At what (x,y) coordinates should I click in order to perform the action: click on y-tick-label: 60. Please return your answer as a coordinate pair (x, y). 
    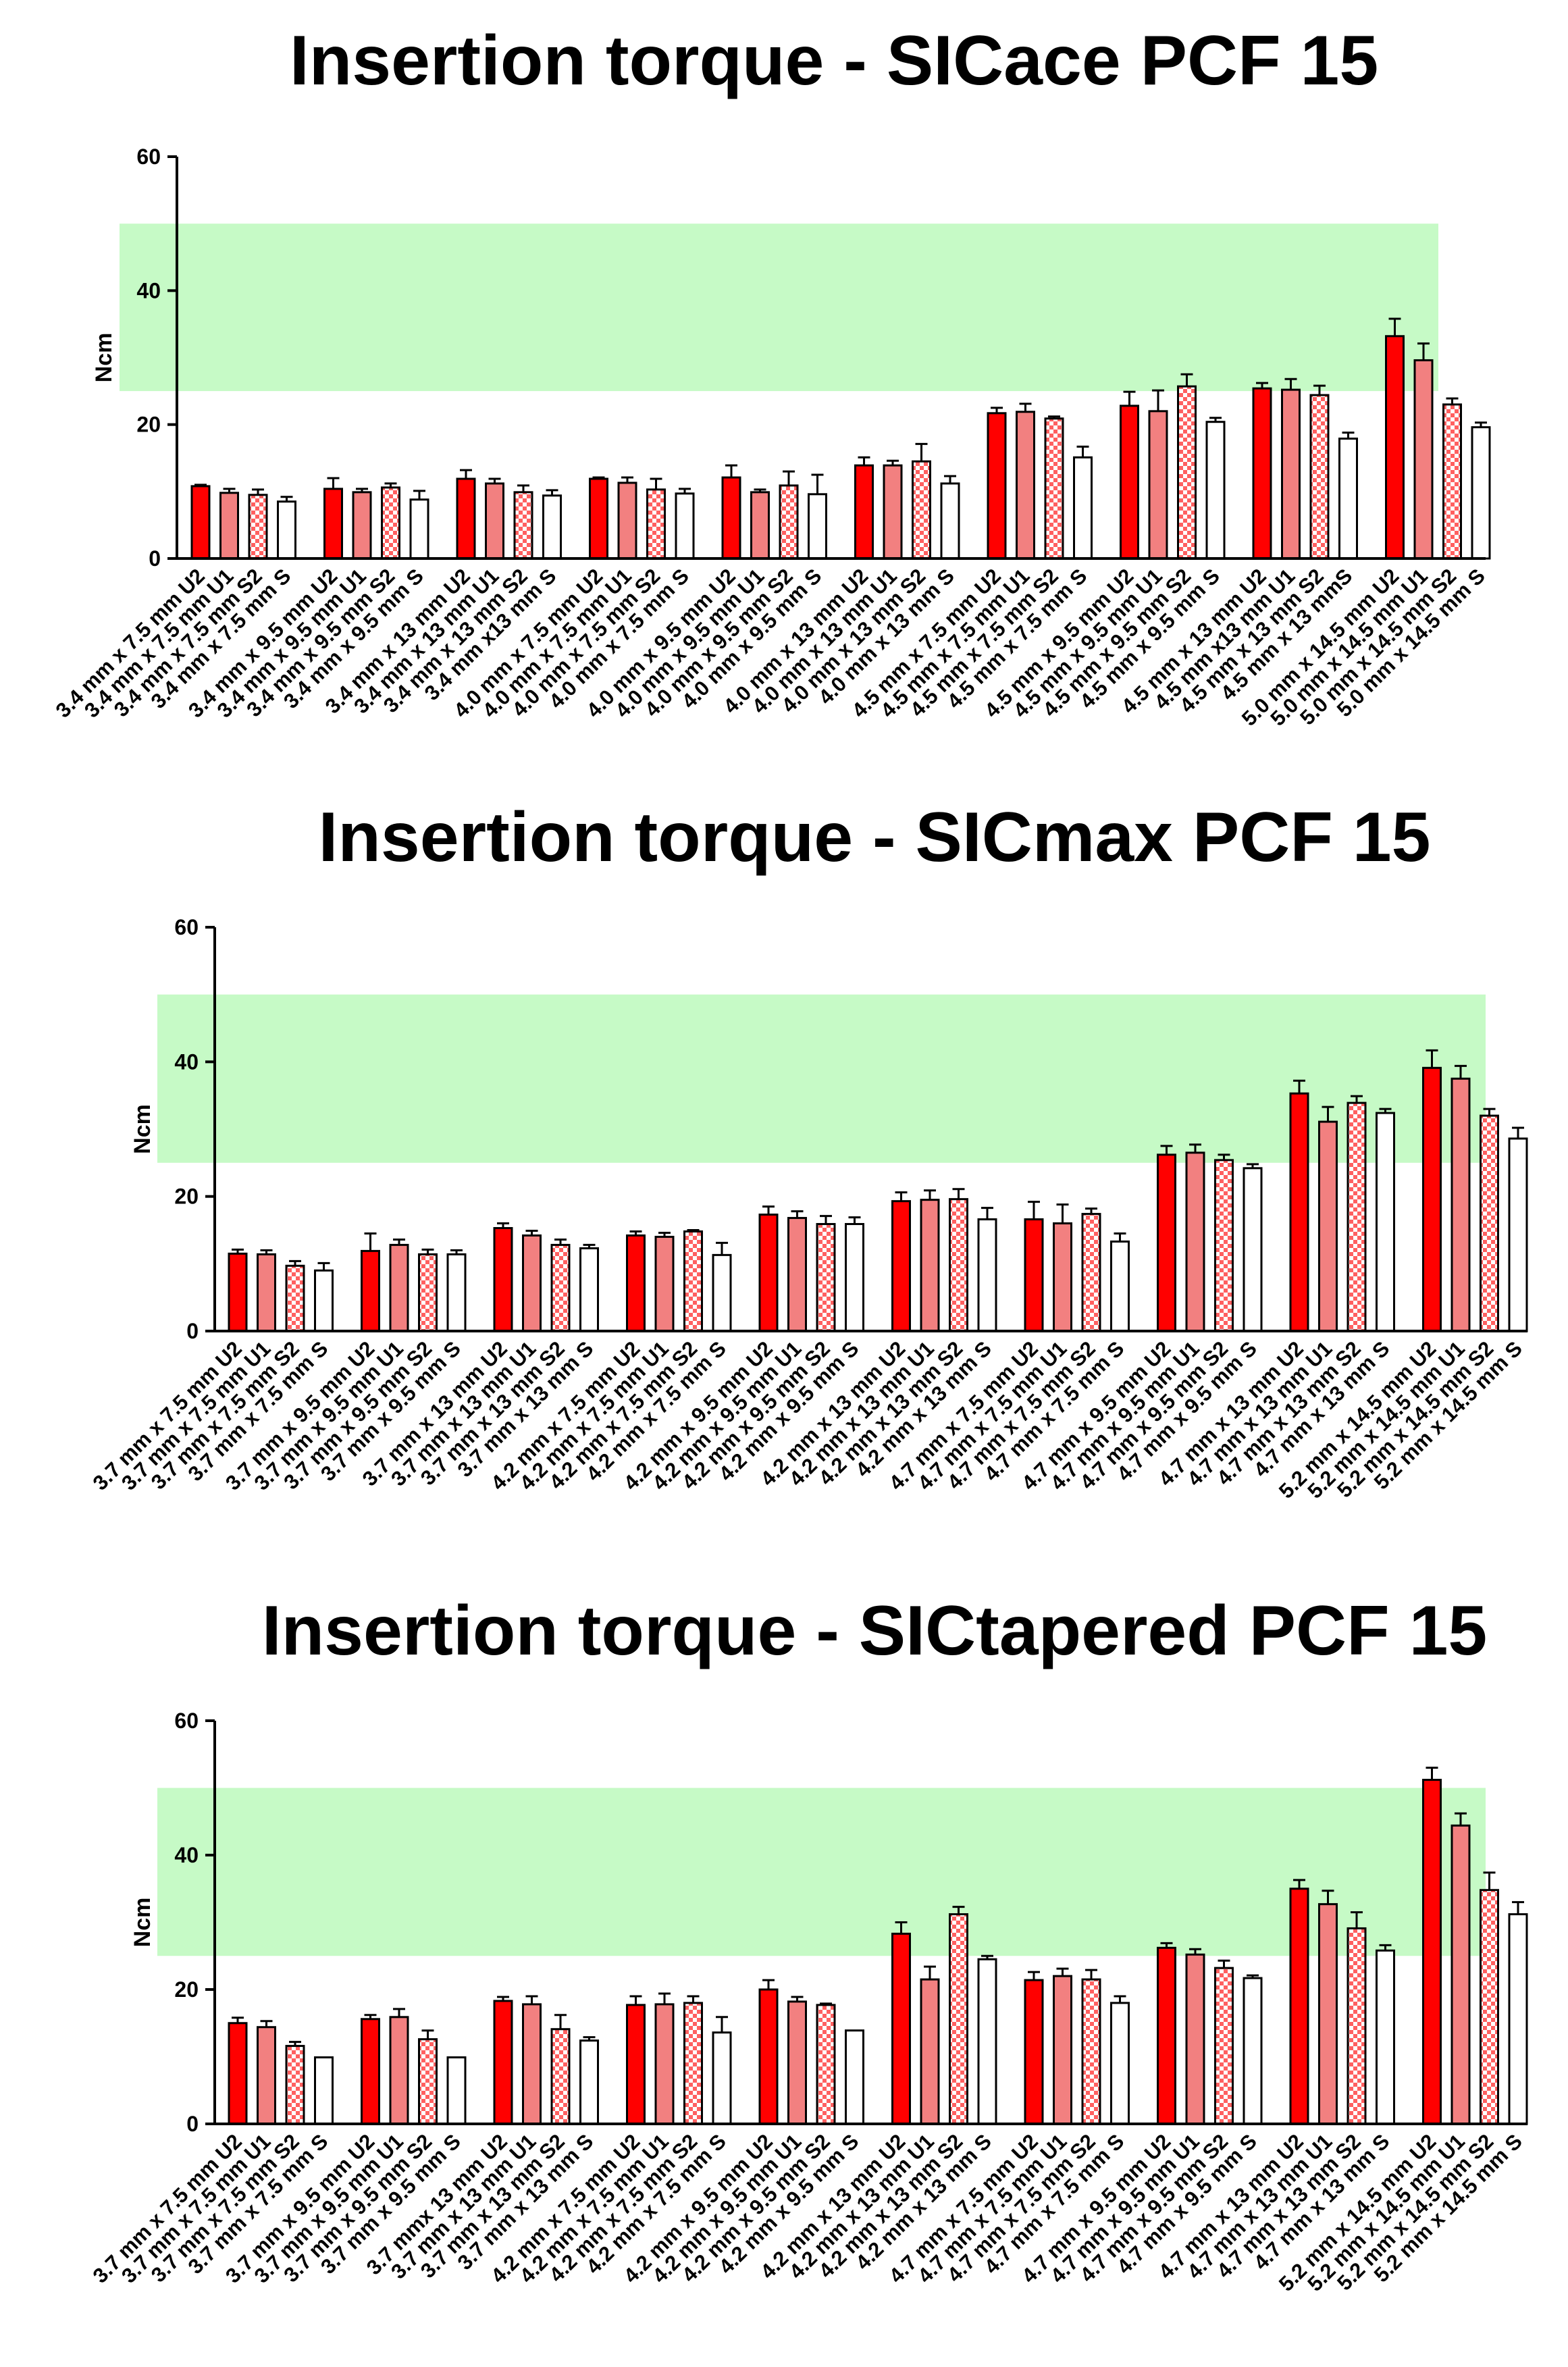
    Looking at the image, I should click on (148, 157).